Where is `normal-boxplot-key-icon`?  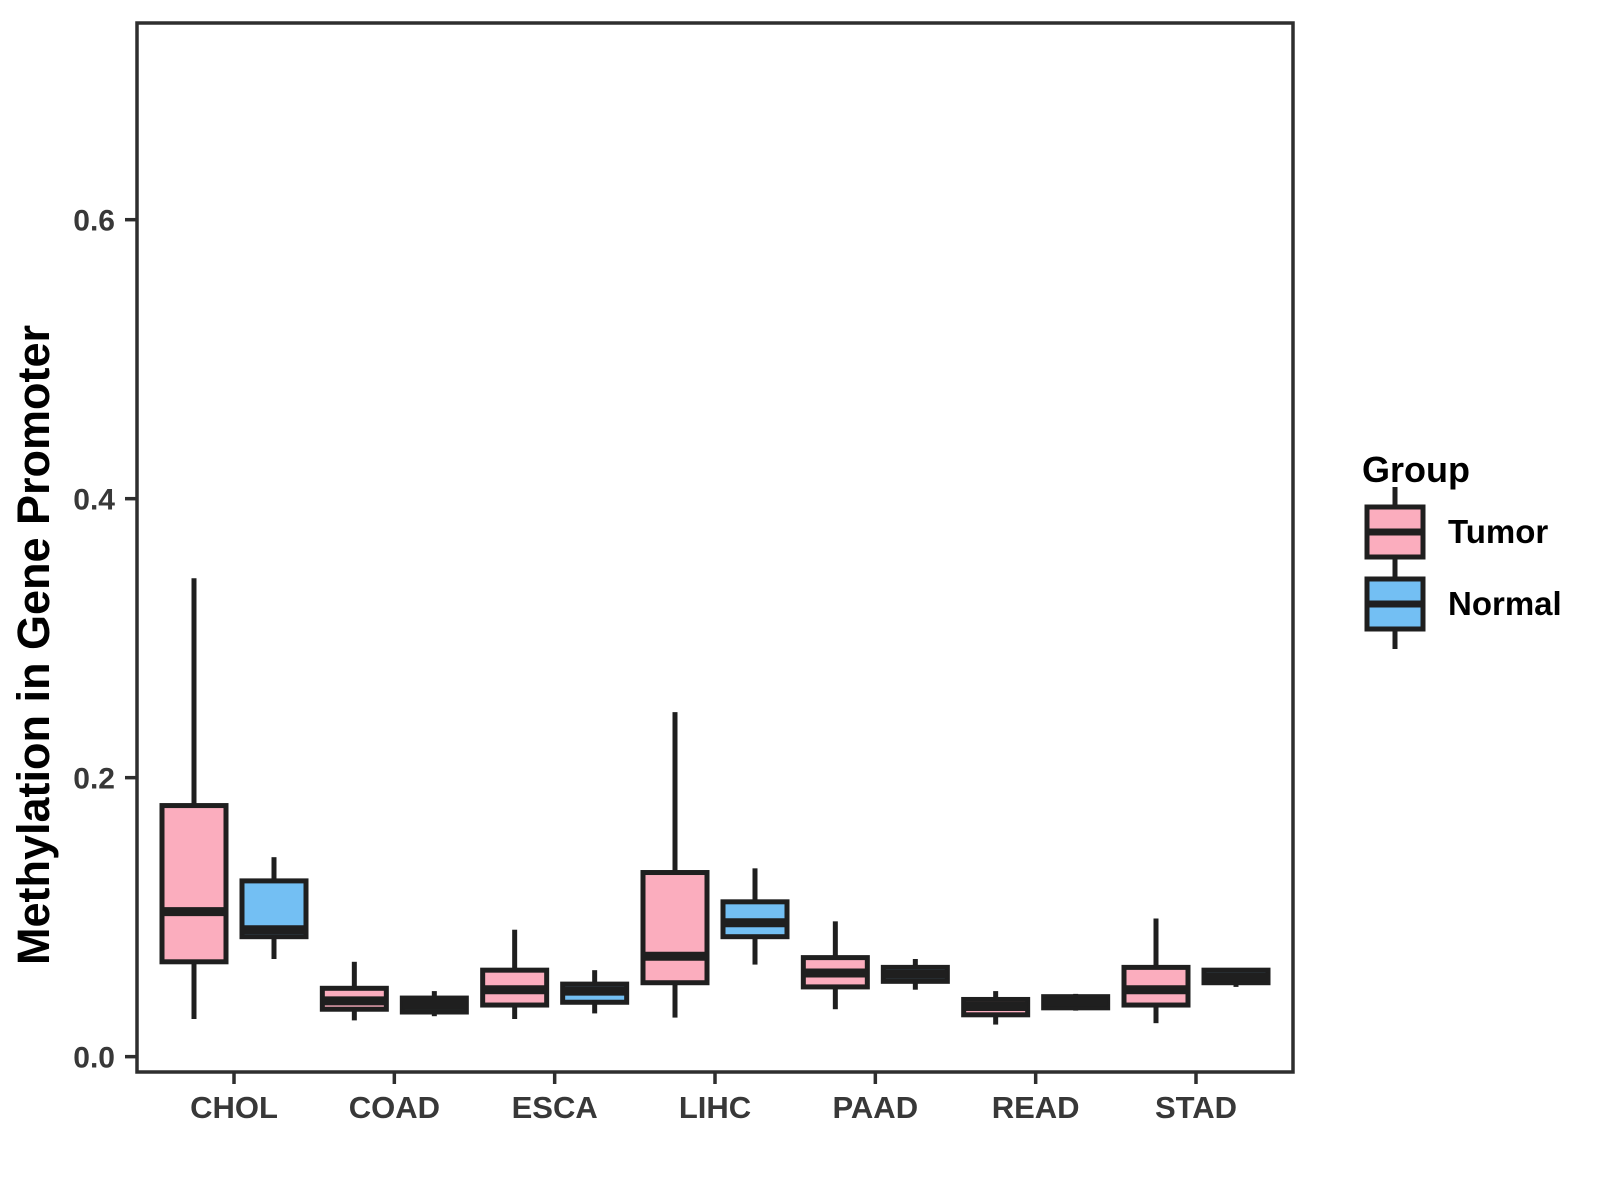
normal-boxplot-key-icon is located at coordinates (1395, 604).